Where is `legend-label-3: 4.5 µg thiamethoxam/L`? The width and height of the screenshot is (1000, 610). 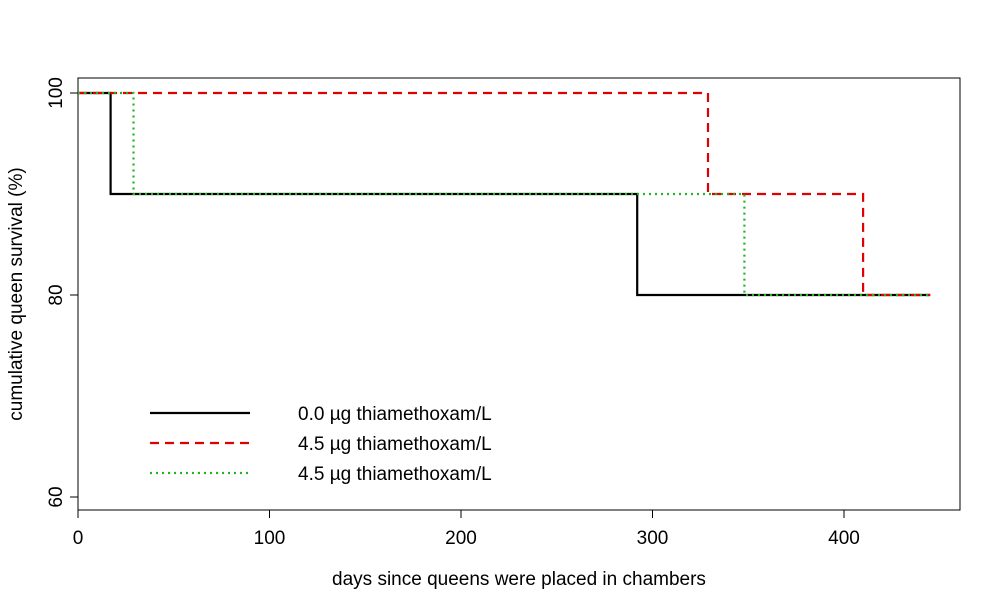 legend-label-3: 4.5 µg thiamethoxam/L is located at coordinates (395, 474).